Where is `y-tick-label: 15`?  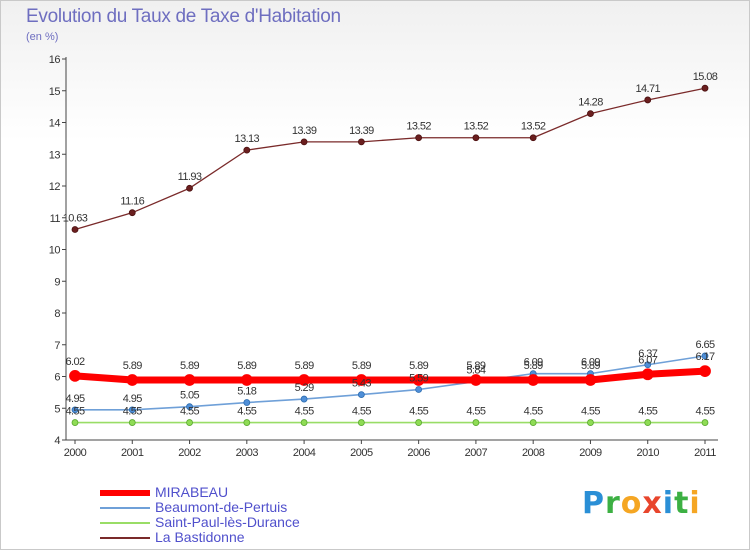
y-tick-label: 15 is located at coordinates (55, 92).